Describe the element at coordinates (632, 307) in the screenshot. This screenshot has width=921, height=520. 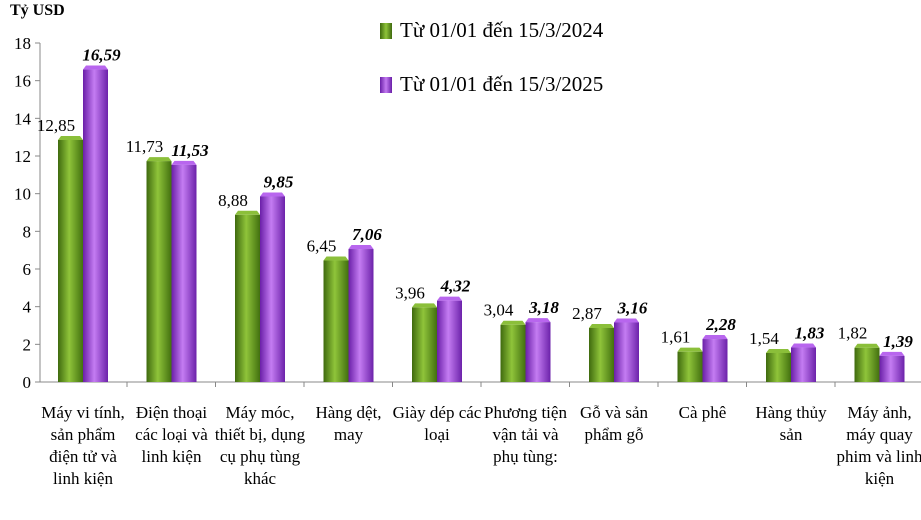
I see `data-label-2025: 3,16` at that location.